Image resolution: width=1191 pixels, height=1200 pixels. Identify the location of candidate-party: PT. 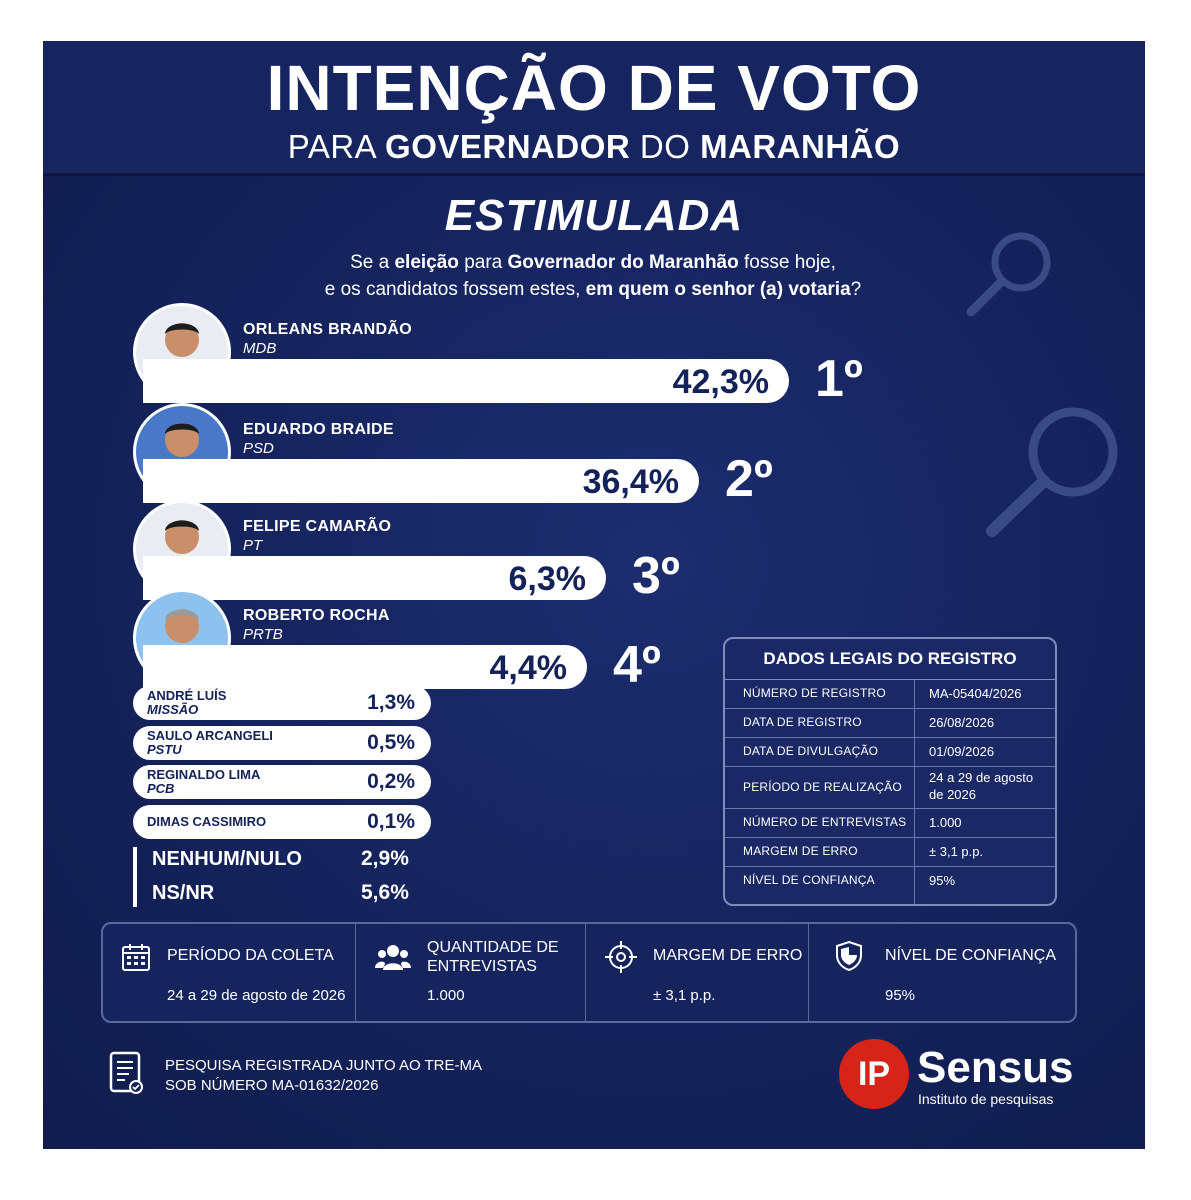
(253, 545).